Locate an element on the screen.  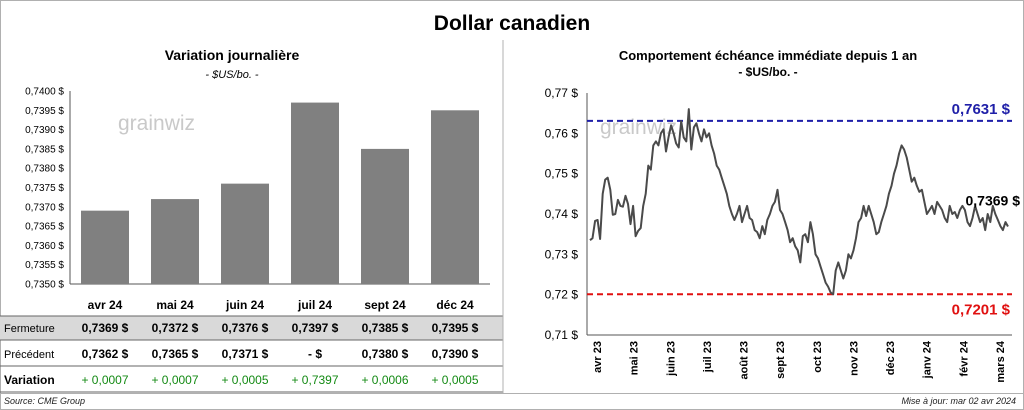
last-value-label: 0,7369 $ is located at coordinates (993, 201).